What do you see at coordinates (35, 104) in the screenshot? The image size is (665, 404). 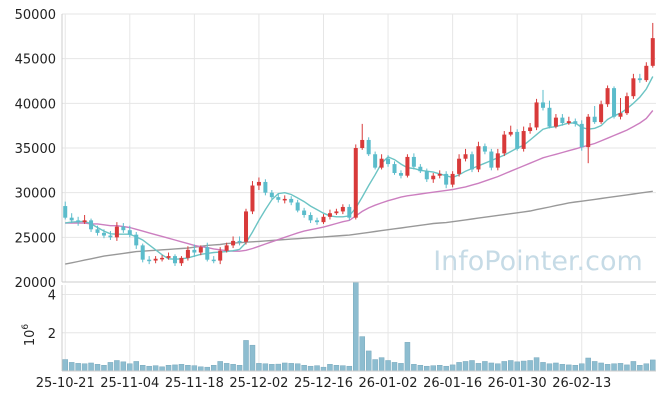 I see `price-tick-label: 40000` at bounding box center [35, 104].